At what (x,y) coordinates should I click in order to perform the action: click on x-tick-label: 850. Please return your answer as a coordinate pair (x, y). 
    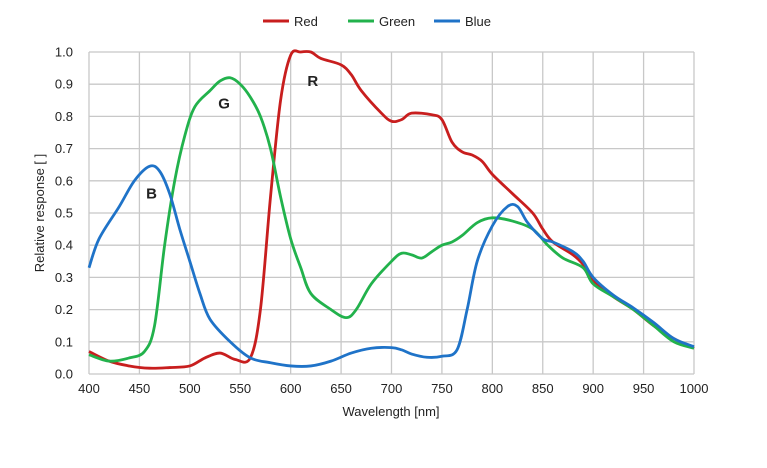
    Looking at the image, I should click on (543, 388).